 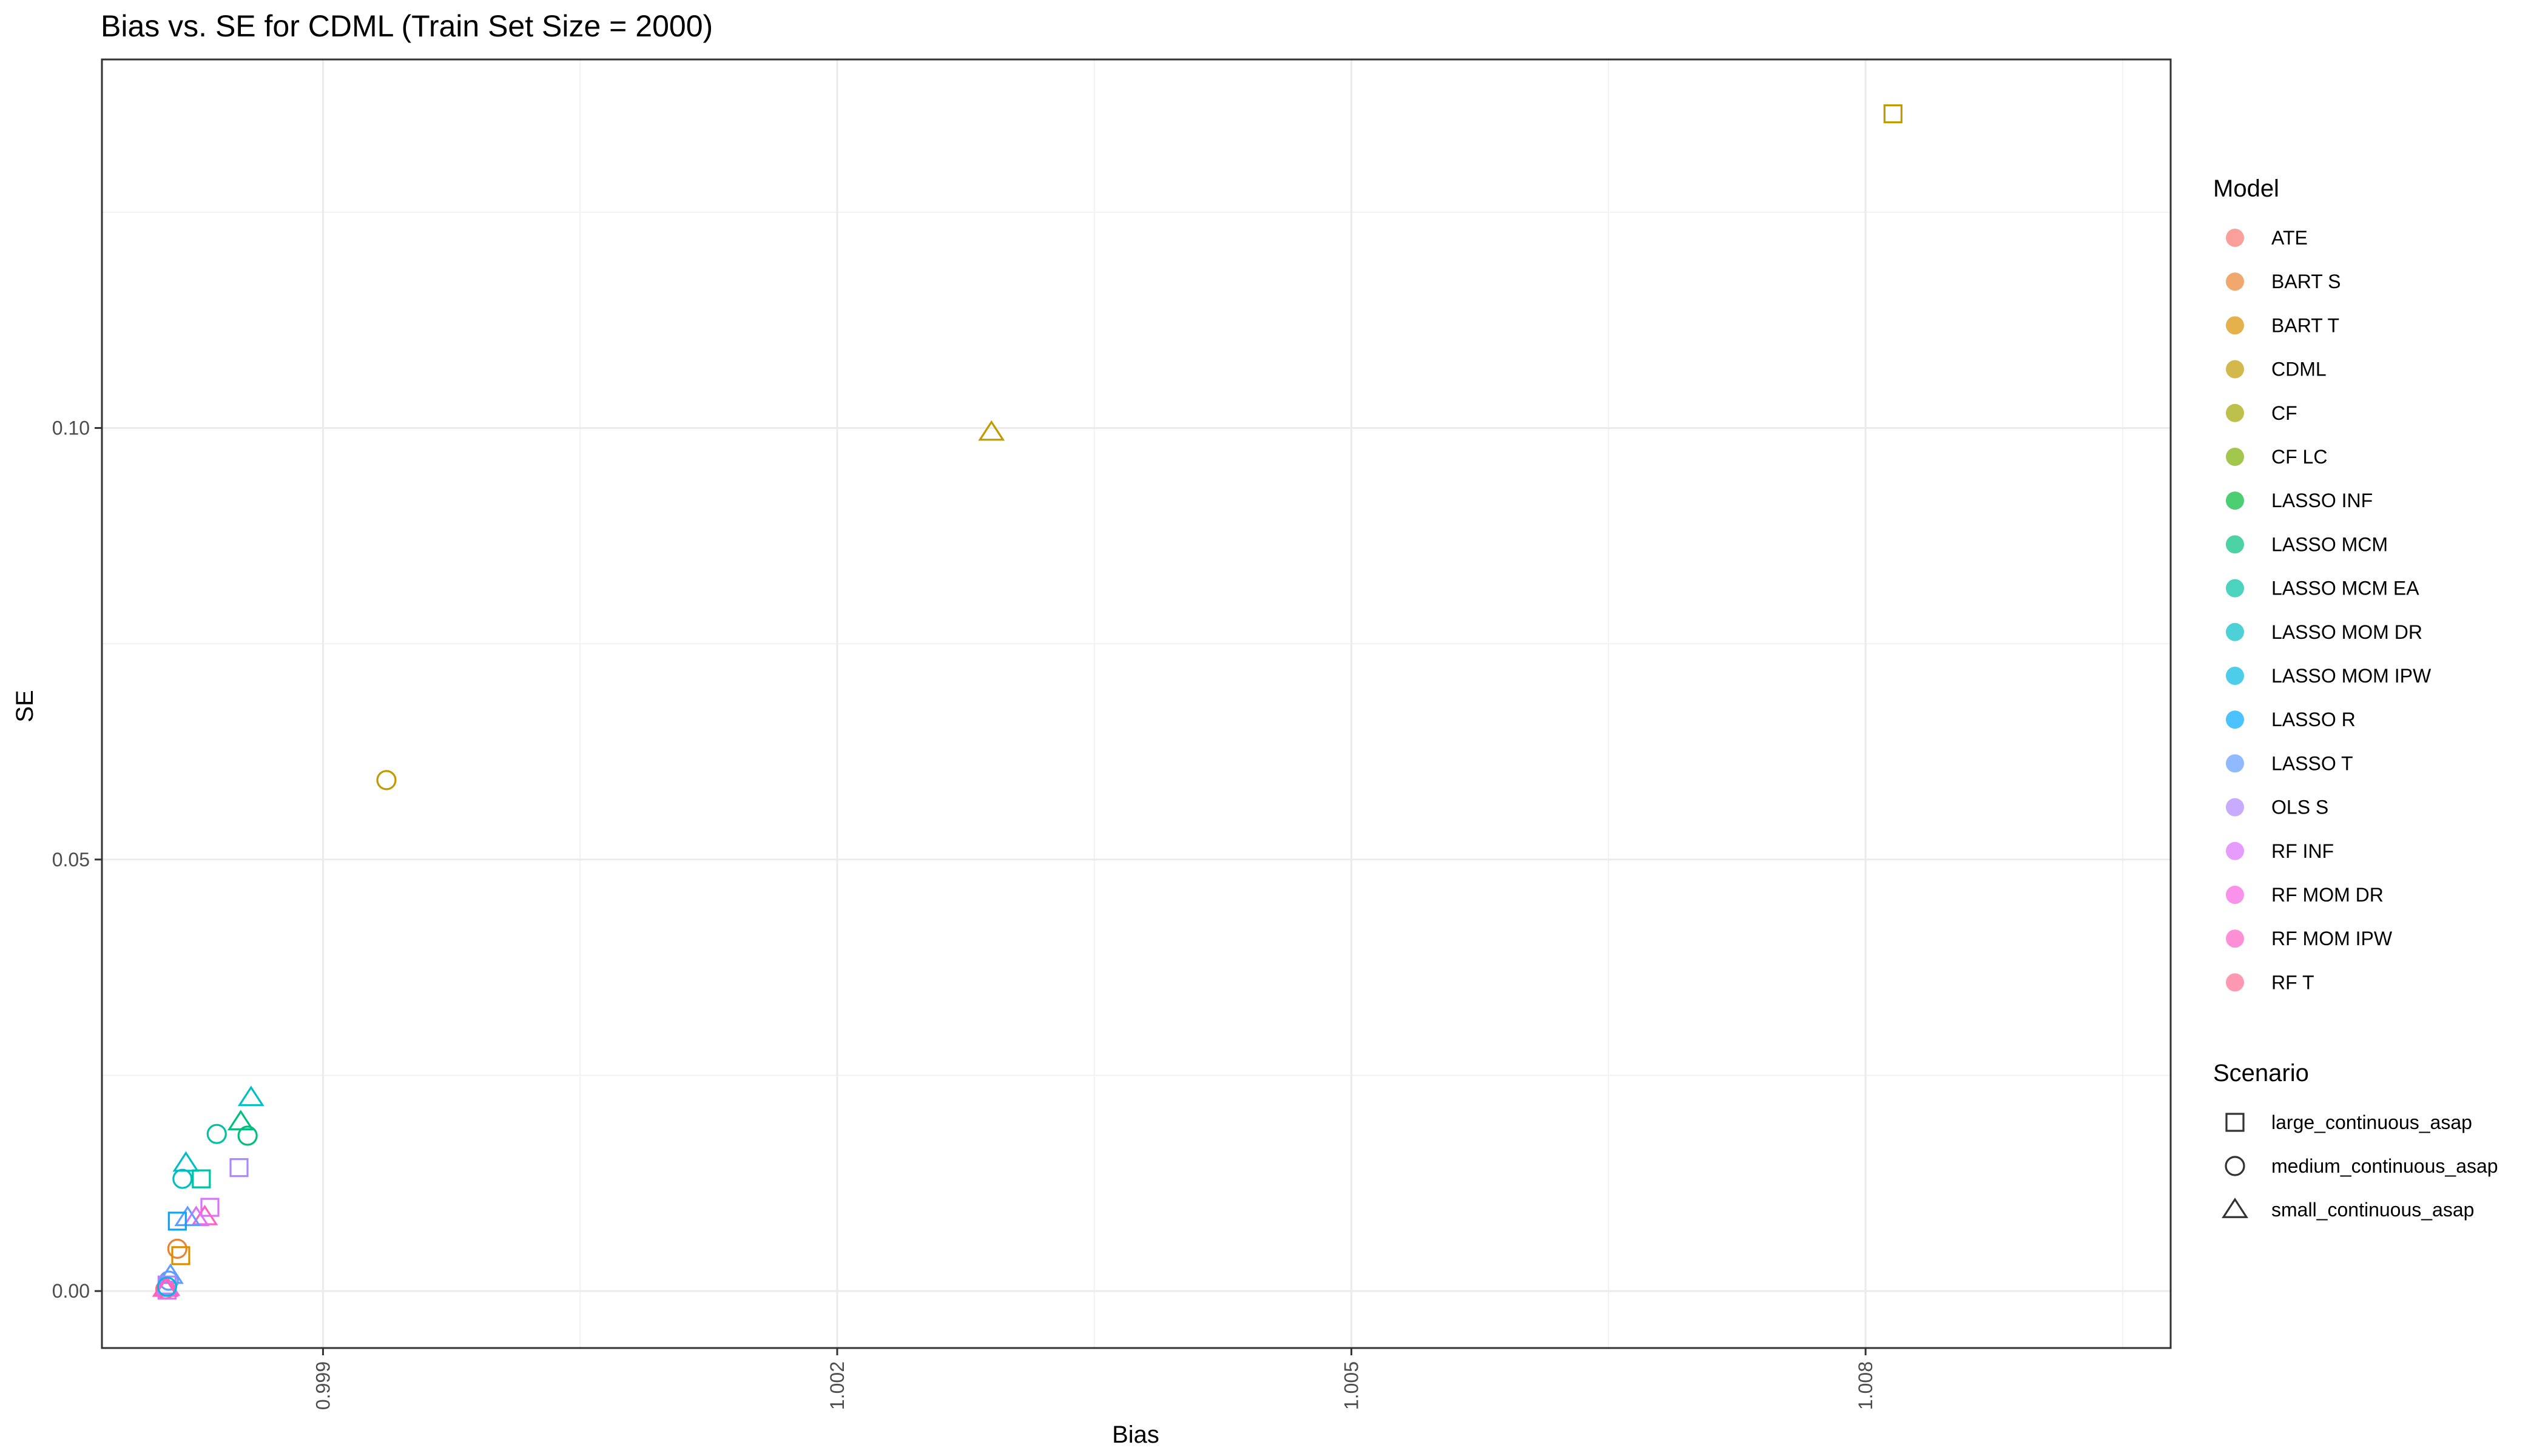 I want to click on legend-color-label: LASSO MCM EA, so click(x=2345, y=588).